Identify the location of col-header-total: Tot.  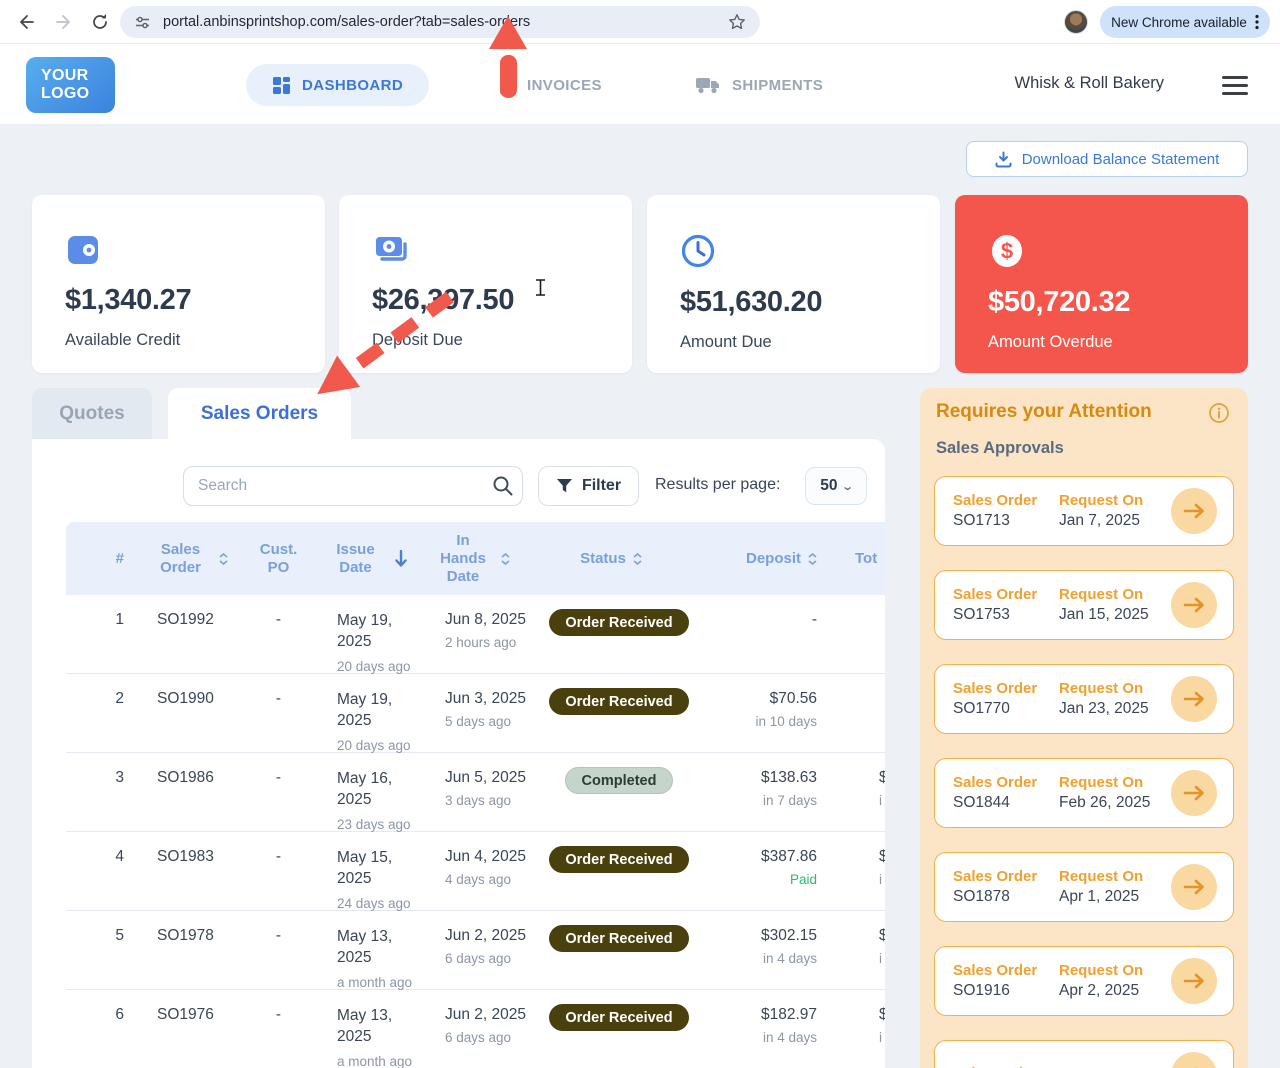
(866, 558).